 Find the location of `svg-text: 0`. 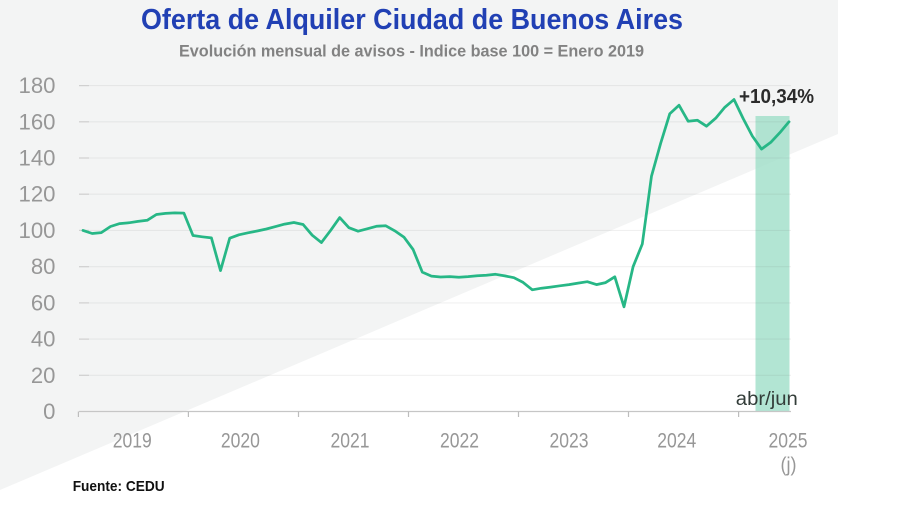

svg-text: 0 is located at coordinates (49, 411).